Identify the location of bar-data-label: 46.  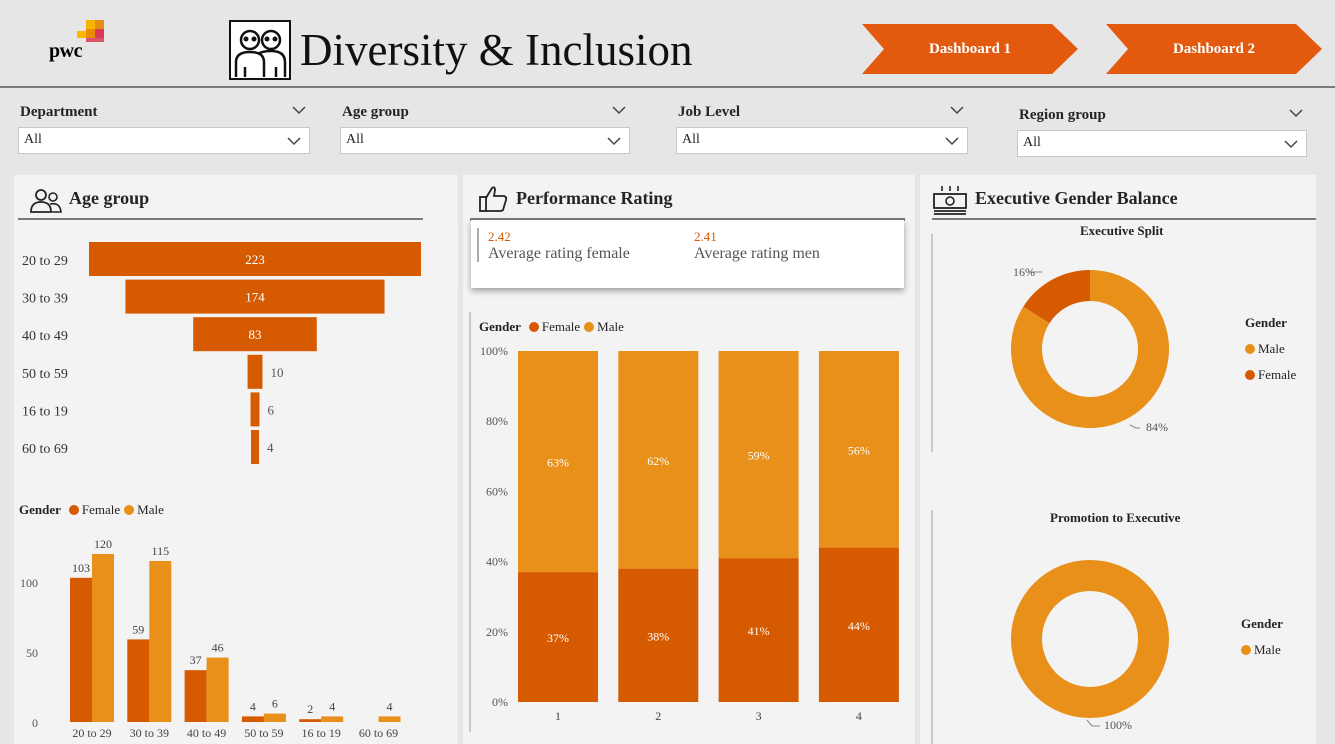
(218, 648).